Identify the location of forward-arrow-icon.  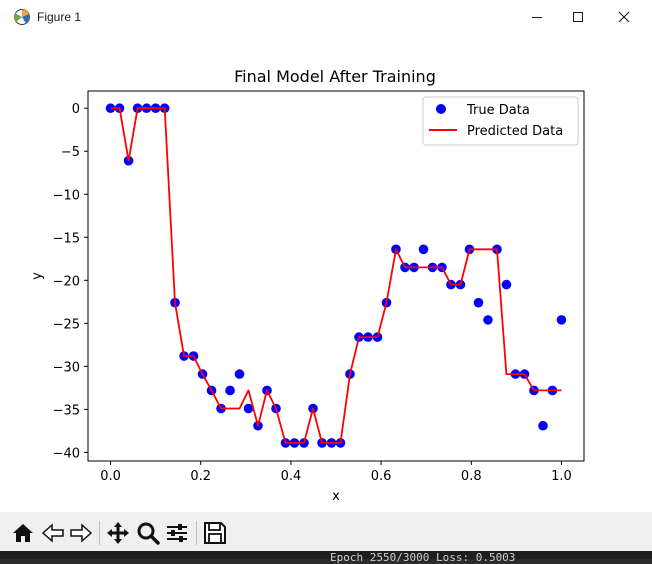
(81, 533).